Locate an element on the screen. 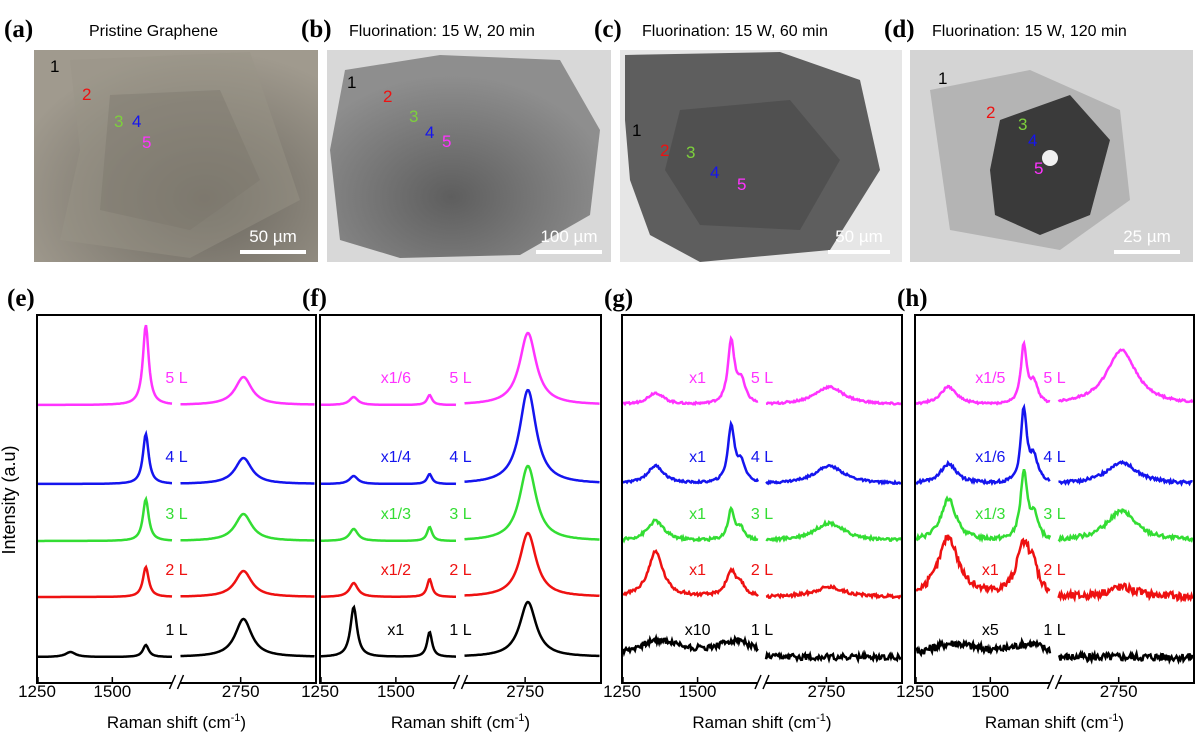 Image resolution: width=1195 pixels, height=740 pixels. panel-title: Fluorination: 15 W, 60 min is located at coordinates (735, 31).